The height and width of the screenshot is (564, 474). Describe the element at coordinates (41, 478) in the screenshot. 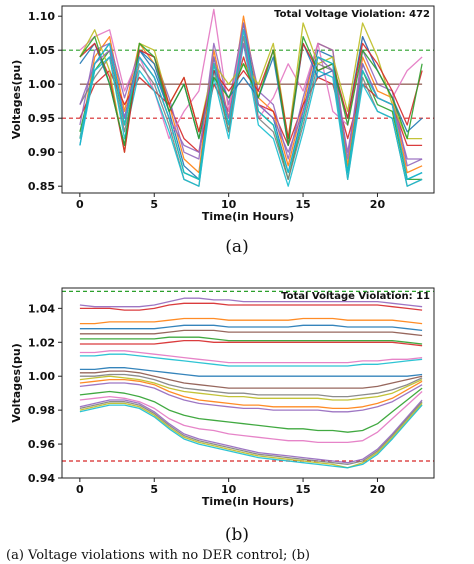

I see `y-tick-label-b-0: 0.94` at that location.